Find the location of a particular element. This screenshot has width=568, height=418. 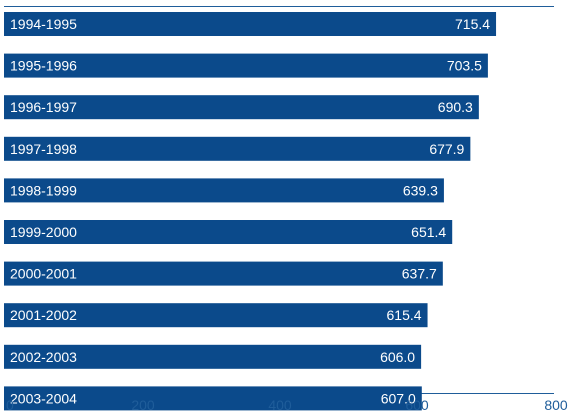

category-label: 2003-2004 is located at coordinates (43, 398).